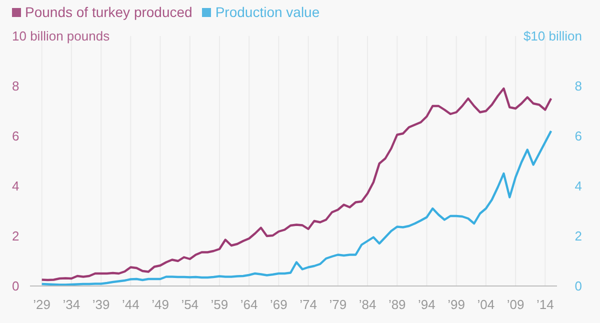  Describe the element at coordinates (578, 236) in the screenshot. I see `y2-tick-label: 2` at that location.